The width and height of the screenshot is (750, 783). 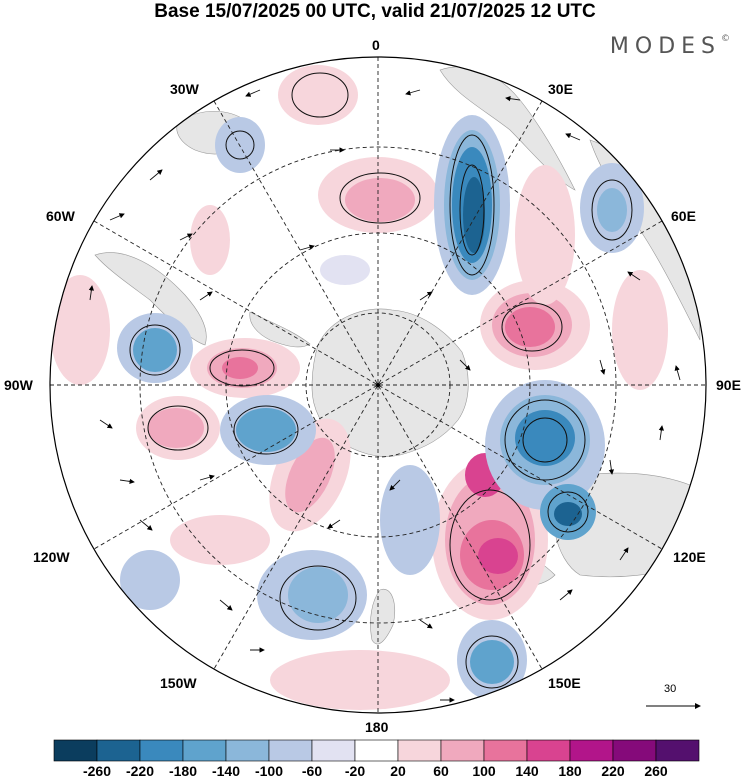 I want to click on lon-label-180: 180, so click(x=377, y=727).